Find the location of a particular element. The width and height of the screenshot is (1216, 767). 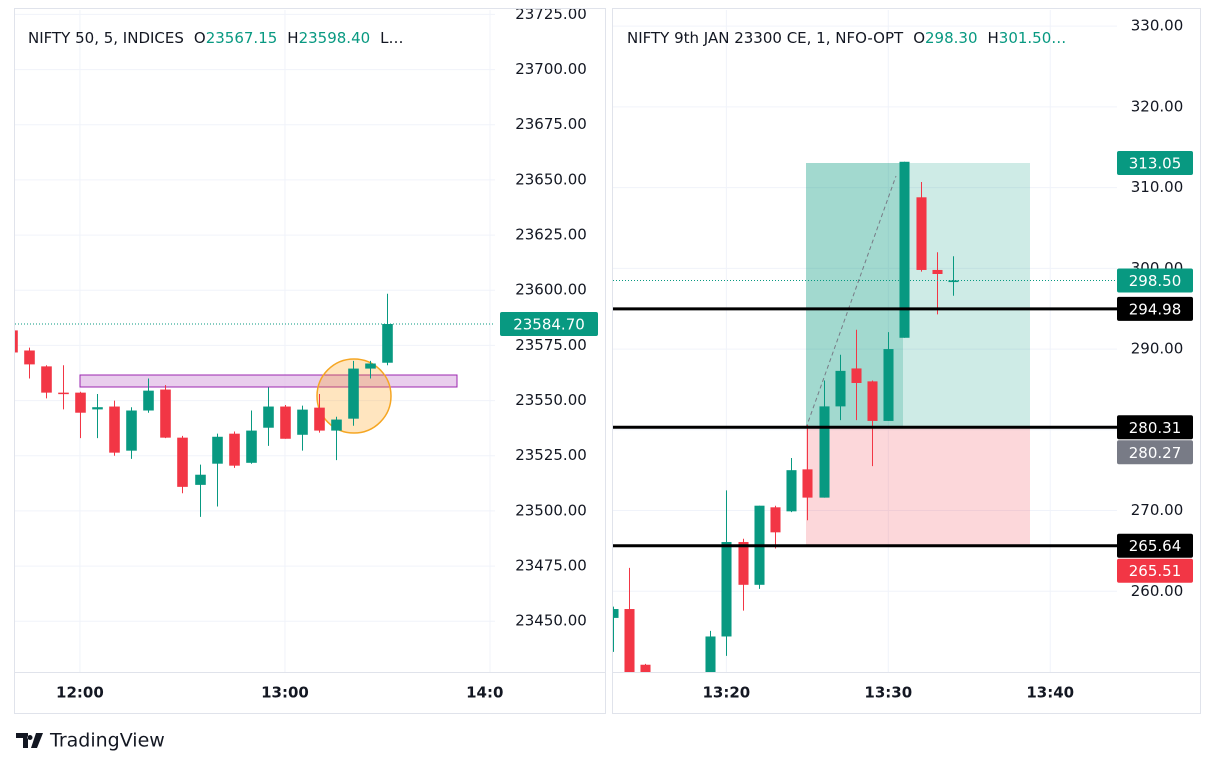

ohlc-value: 298.30 is located at coordinates (951, 38).